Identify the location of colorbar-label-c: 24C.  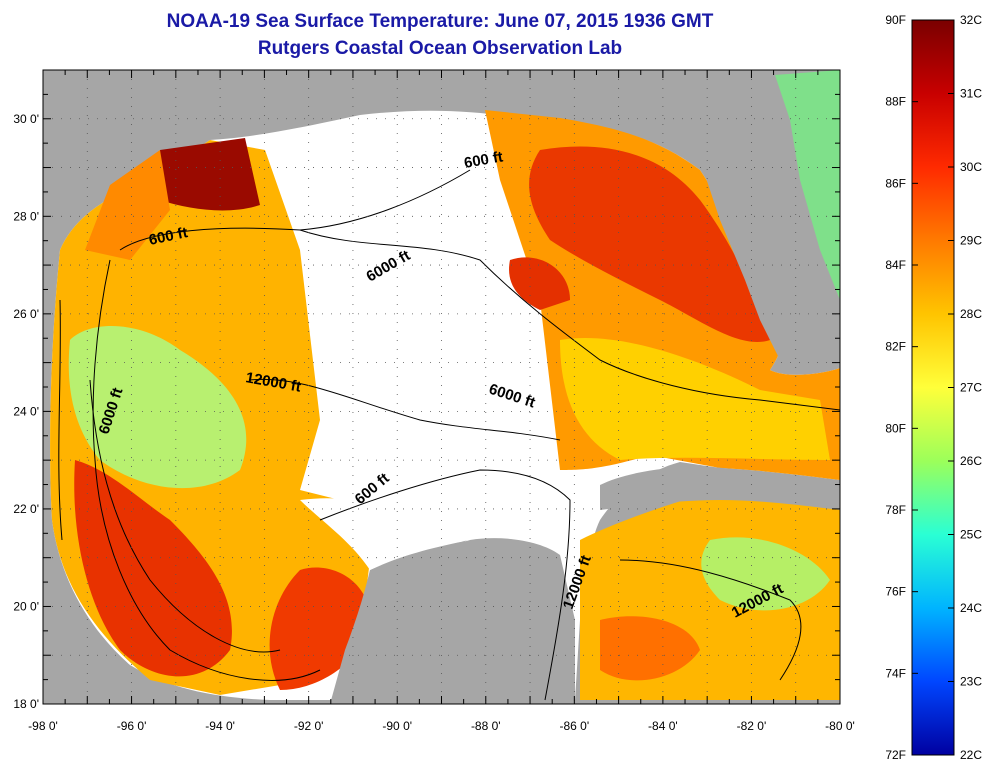
(971, 608).